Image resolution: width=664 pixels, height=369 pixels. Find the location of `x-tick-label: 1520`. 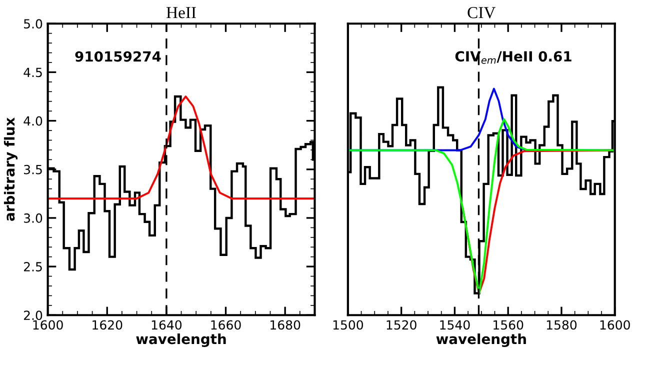

x-tick-label: 1520 is located at coordinates (401, 325).